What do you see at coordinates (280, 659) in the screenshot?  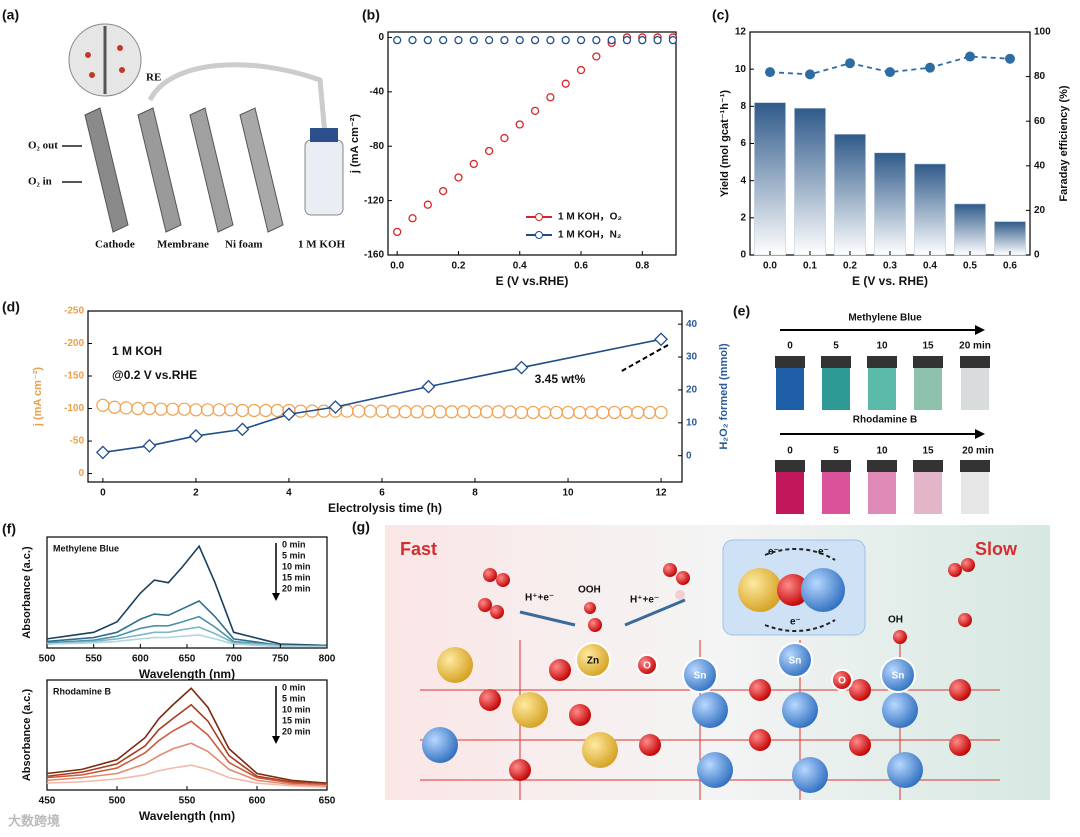 I see `x-tick-label: 750` at bounding box center [280, 659].